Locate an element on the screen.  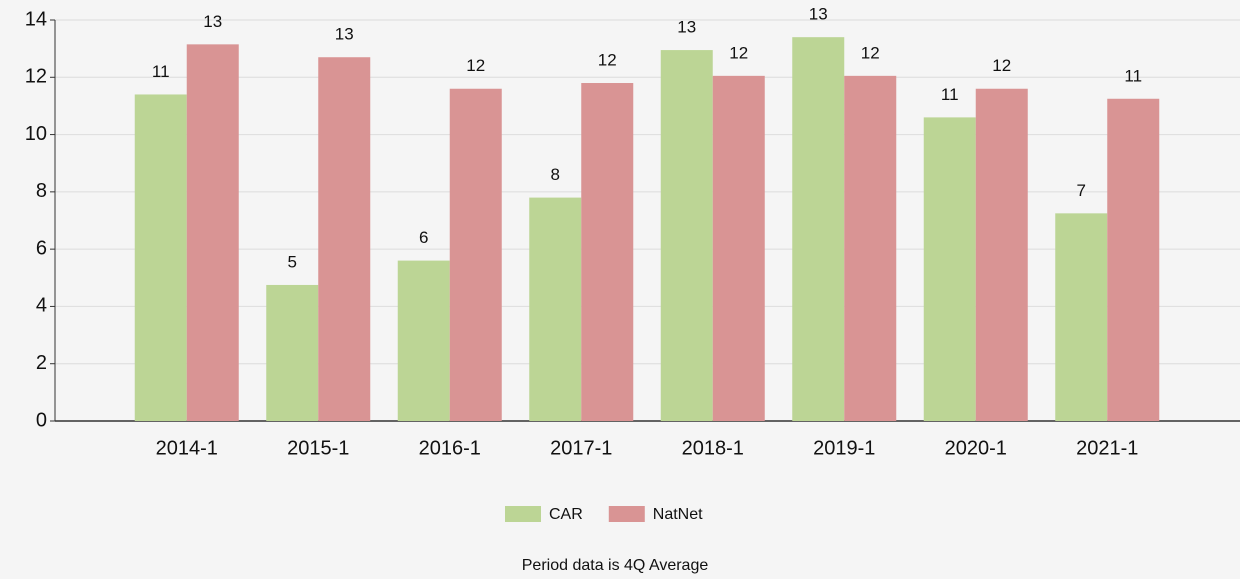
y-tick-label: 4 is located at coordinates (41, 306).